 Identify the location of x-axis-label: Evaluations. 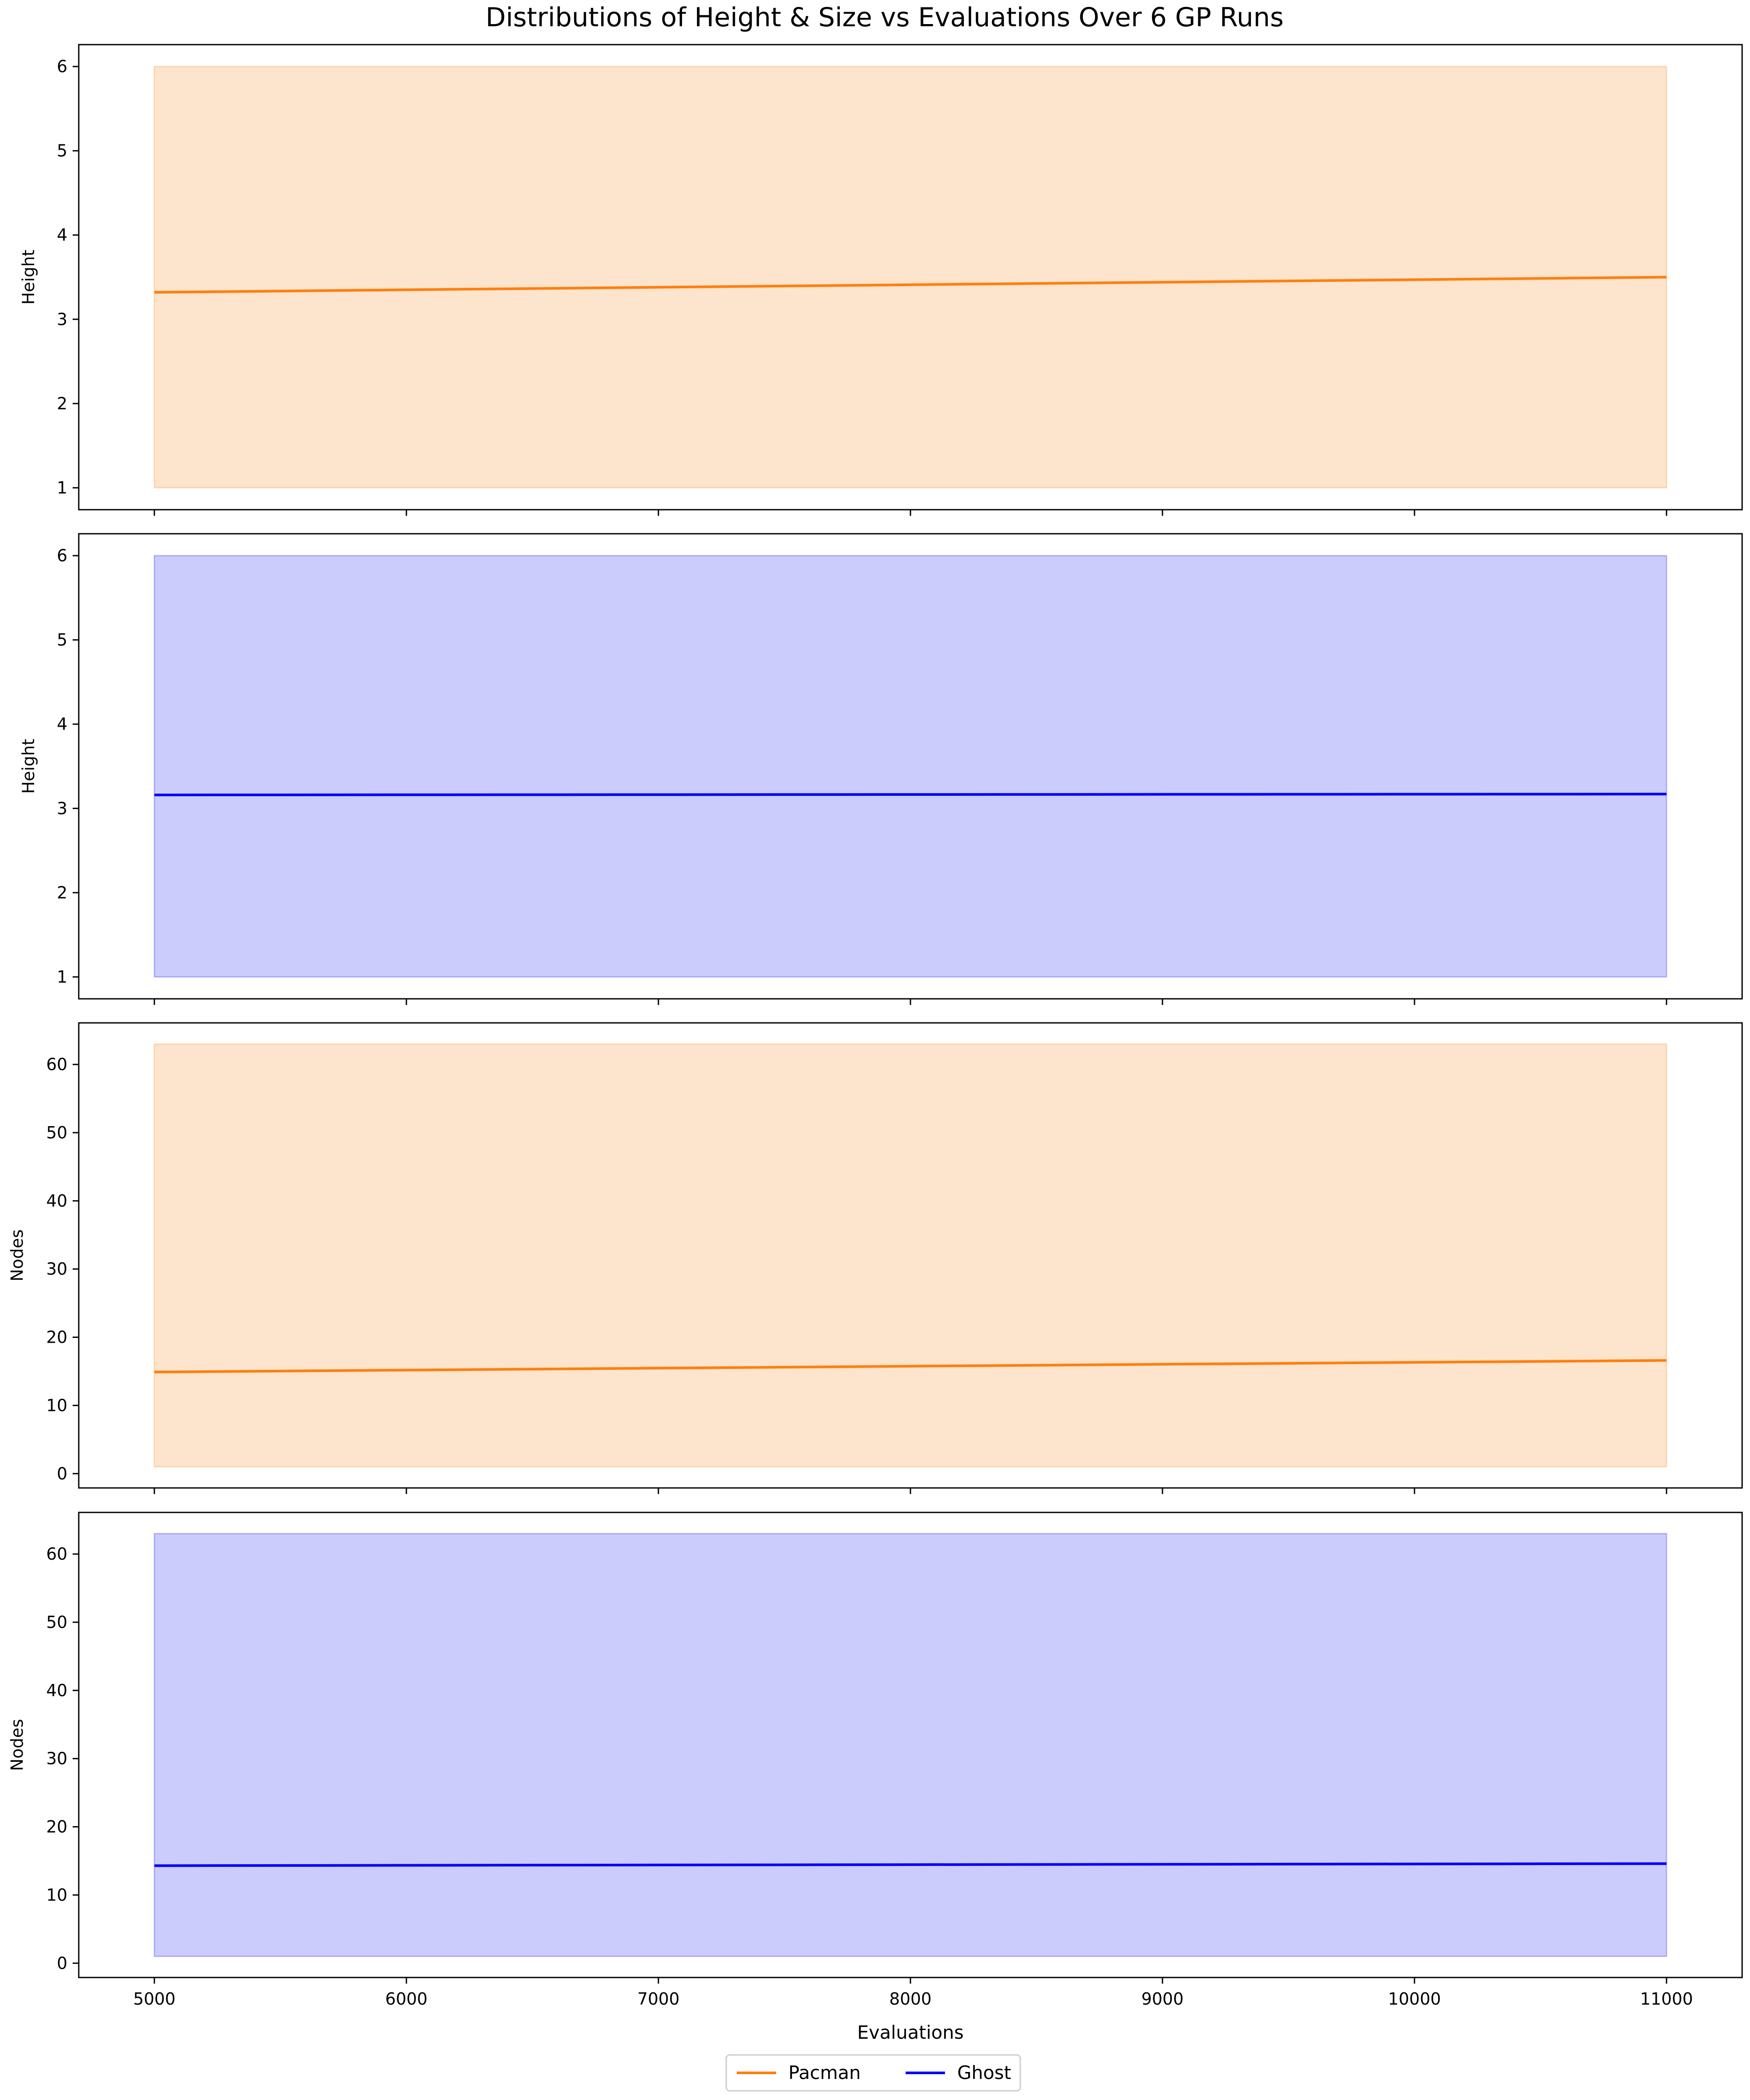
(910, 2032).